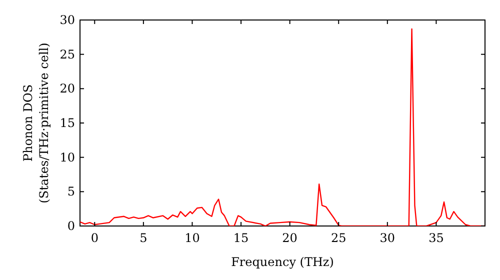 The image size is (500, 280). Describe the element at coordinates (67, 89) in the screenshot. I see `y-tick-label: 20` at that location.